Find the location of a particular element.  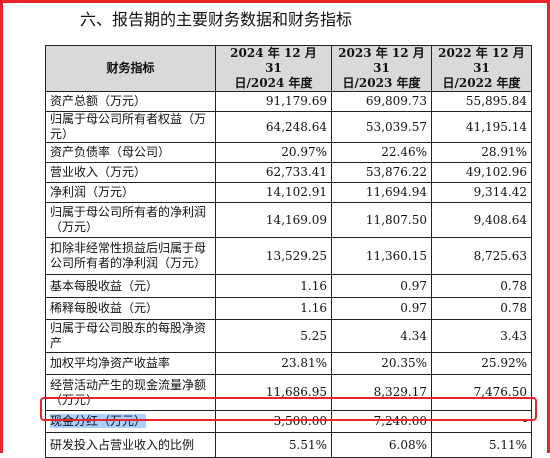

row-label: 扣除非经常性损益后归属于母公司所有者的净利润（万元） is located at coordinates (130, 256).